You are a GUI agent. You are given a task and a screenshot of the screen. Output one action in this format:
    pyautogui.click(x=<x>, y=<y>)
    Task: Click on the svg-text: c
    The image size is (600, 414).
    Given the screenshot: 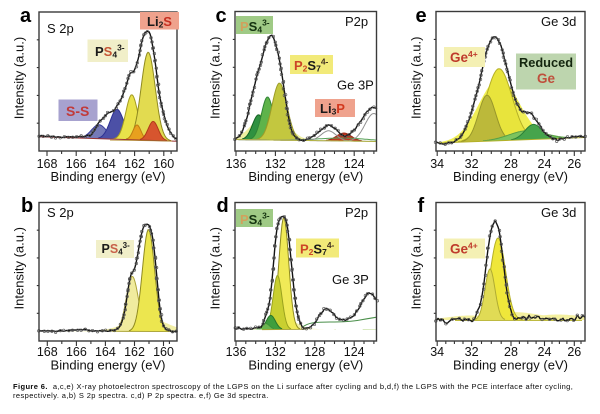 What is the action you would take?
    pyautogui.click(x=221, y=16)
    